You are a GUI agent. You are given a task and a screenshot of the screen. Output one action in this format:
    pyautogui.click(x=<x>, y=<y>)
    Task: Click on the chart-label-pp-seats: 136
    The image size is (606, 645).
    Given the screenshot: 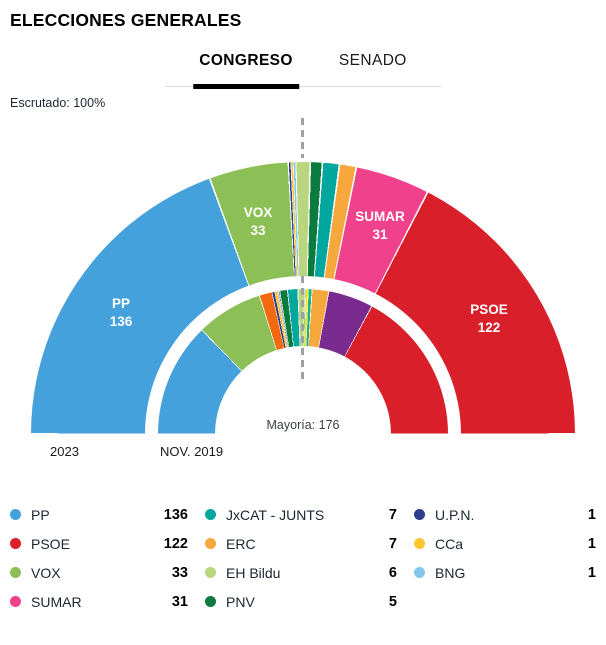 What is the action you would take?
    pyautogui.click(x=121, y=322)
    